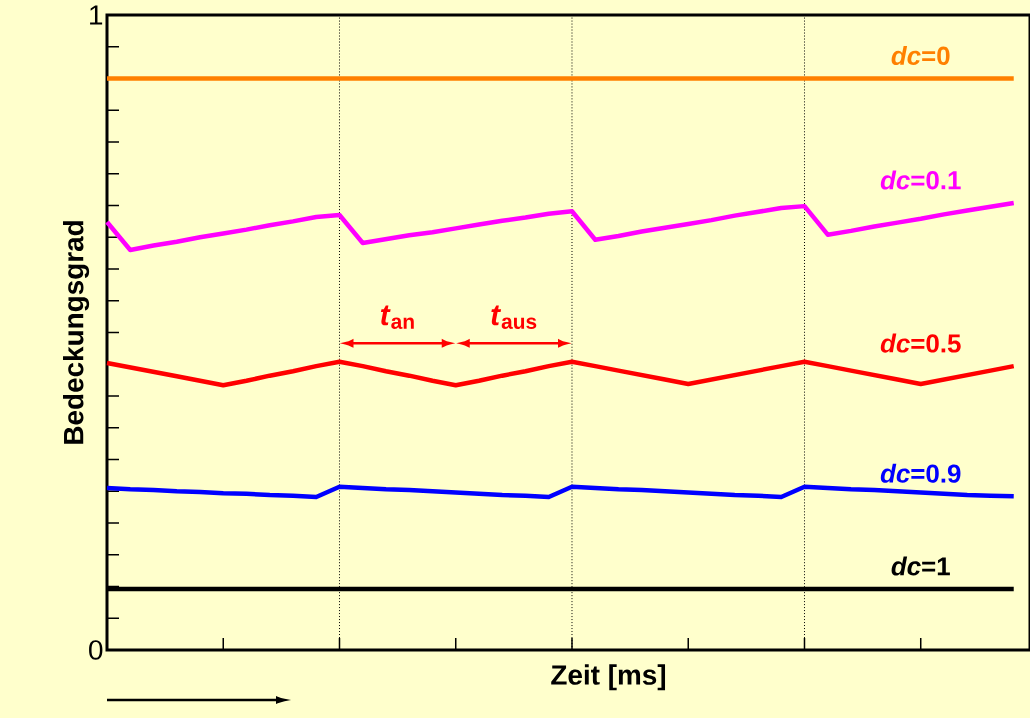 This screenshot has width=1030, height=718. What do you see at coordinates (920, 55) in the screenshot?
I see `series-label: dc=0` at bounding box center [920, 55].